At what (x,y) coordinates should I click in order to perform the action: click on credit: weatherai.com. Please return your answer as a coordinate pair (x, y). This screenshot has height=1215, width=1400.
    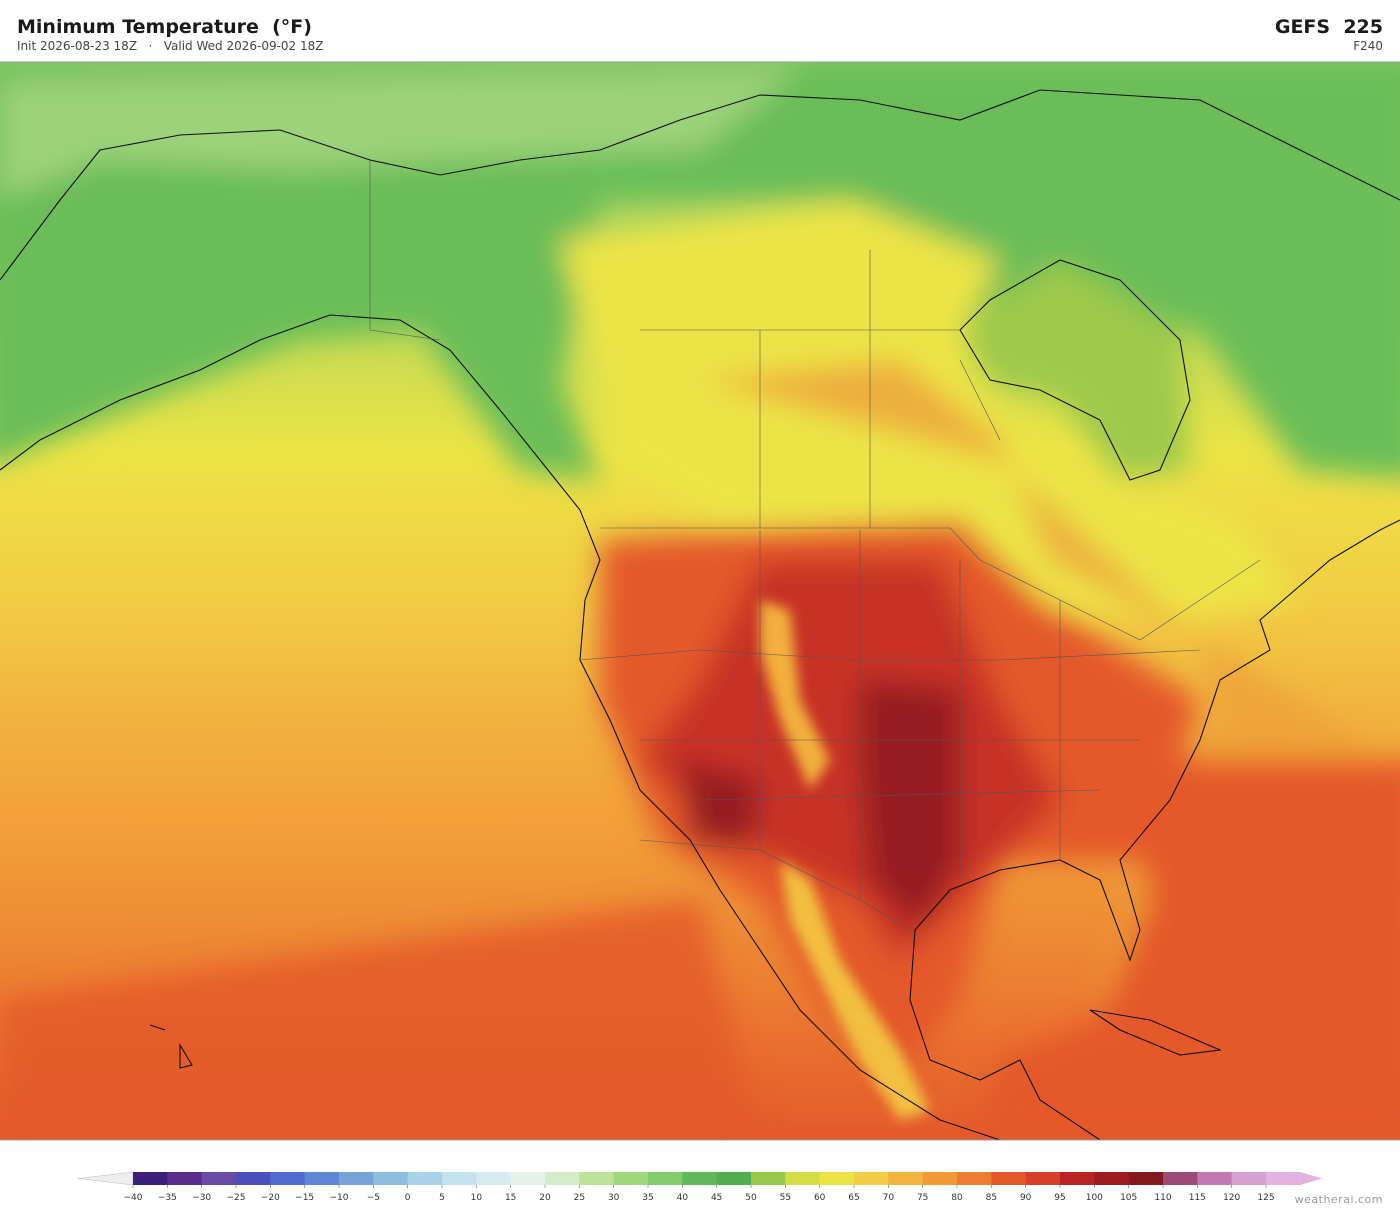
    Looking at the image, I should click on (1338, 1199).